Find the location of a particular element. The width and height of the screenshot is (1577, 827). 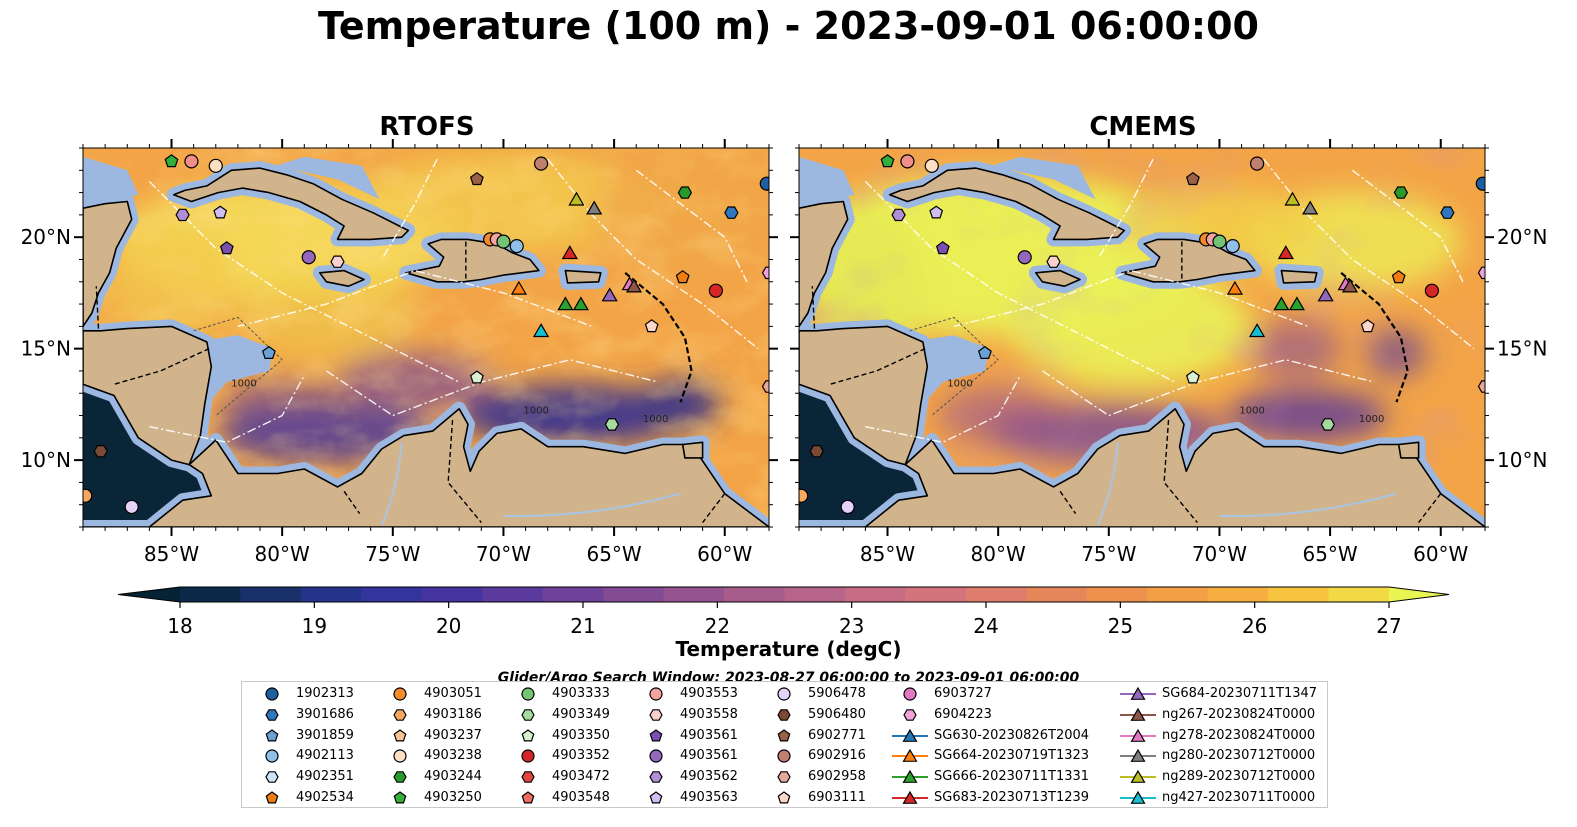

land-puertorico is located at coordinates (583, 276).